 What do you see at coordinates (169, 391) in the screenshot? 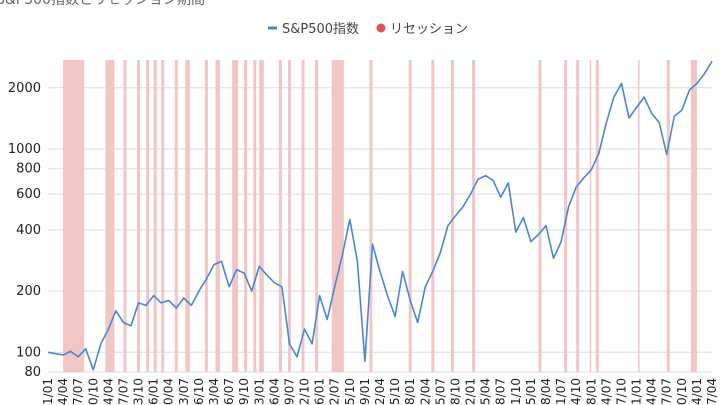
I see `x-tick-label: 0/04` at bounding box center [169, 391].